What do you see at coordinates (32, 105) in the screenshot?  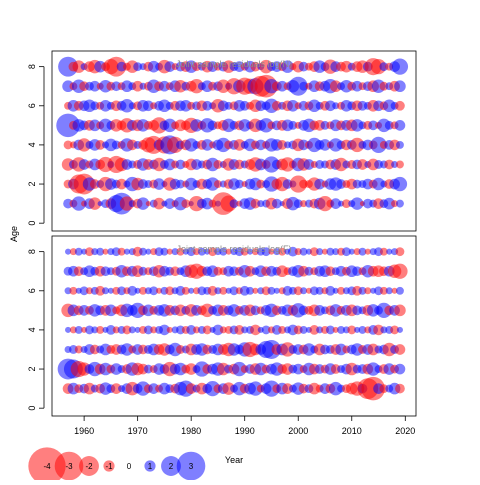 I see `y-tick-label: 6` at bounding box center [32, 105].